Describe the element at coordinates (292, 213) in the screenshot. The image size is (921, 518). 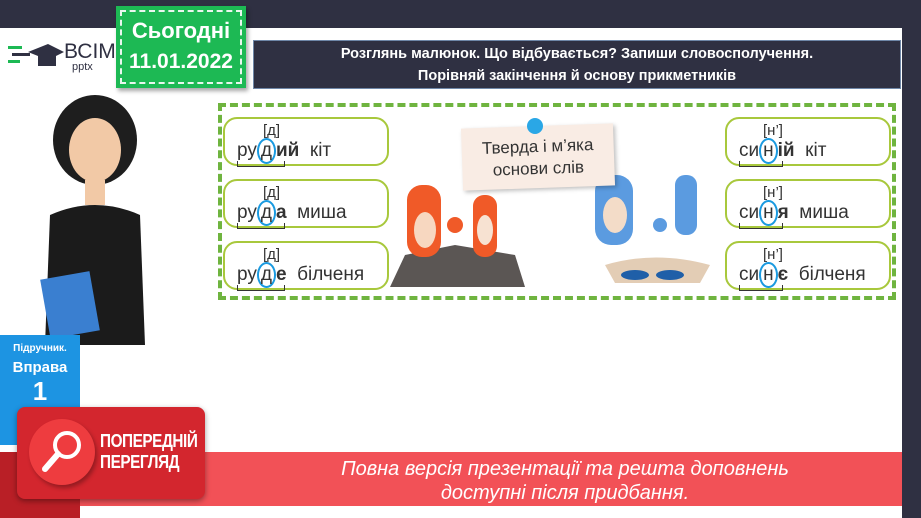
I see `word-phrase: ру д а миша` at that location.